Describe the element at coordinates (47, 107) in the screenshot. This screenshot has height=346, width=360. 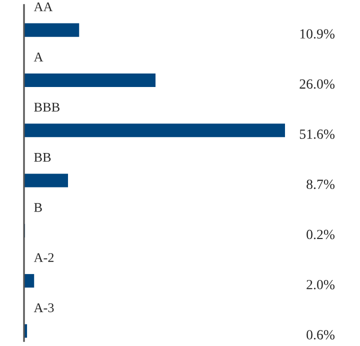
I see `y-tick-label: BBB` at that location.